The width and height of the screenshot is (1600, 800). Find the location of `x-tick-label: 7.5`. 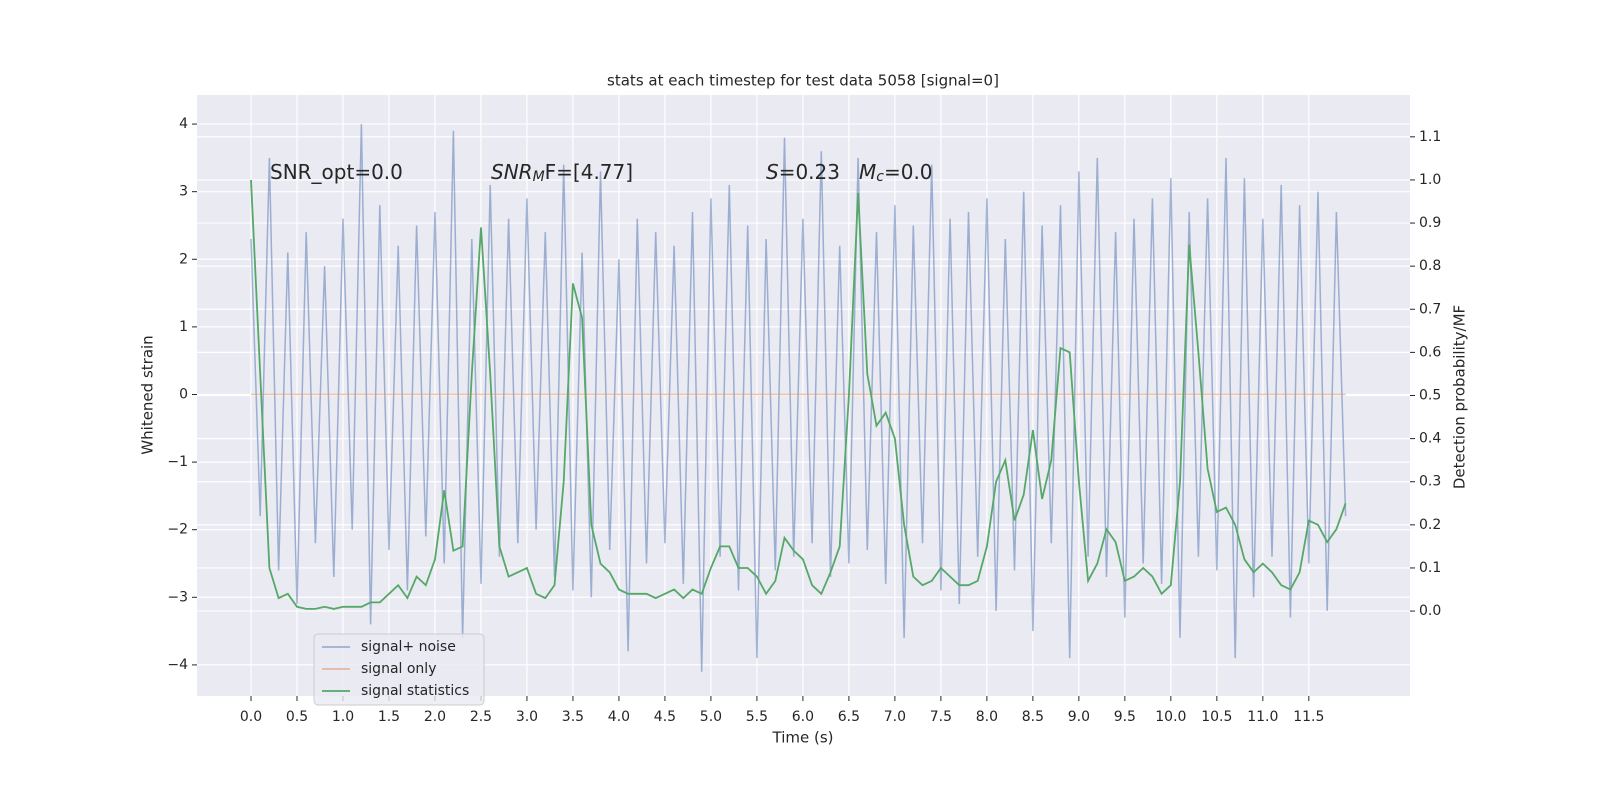

x-tick-label: 7.5 is located at coordinates (941, 717).